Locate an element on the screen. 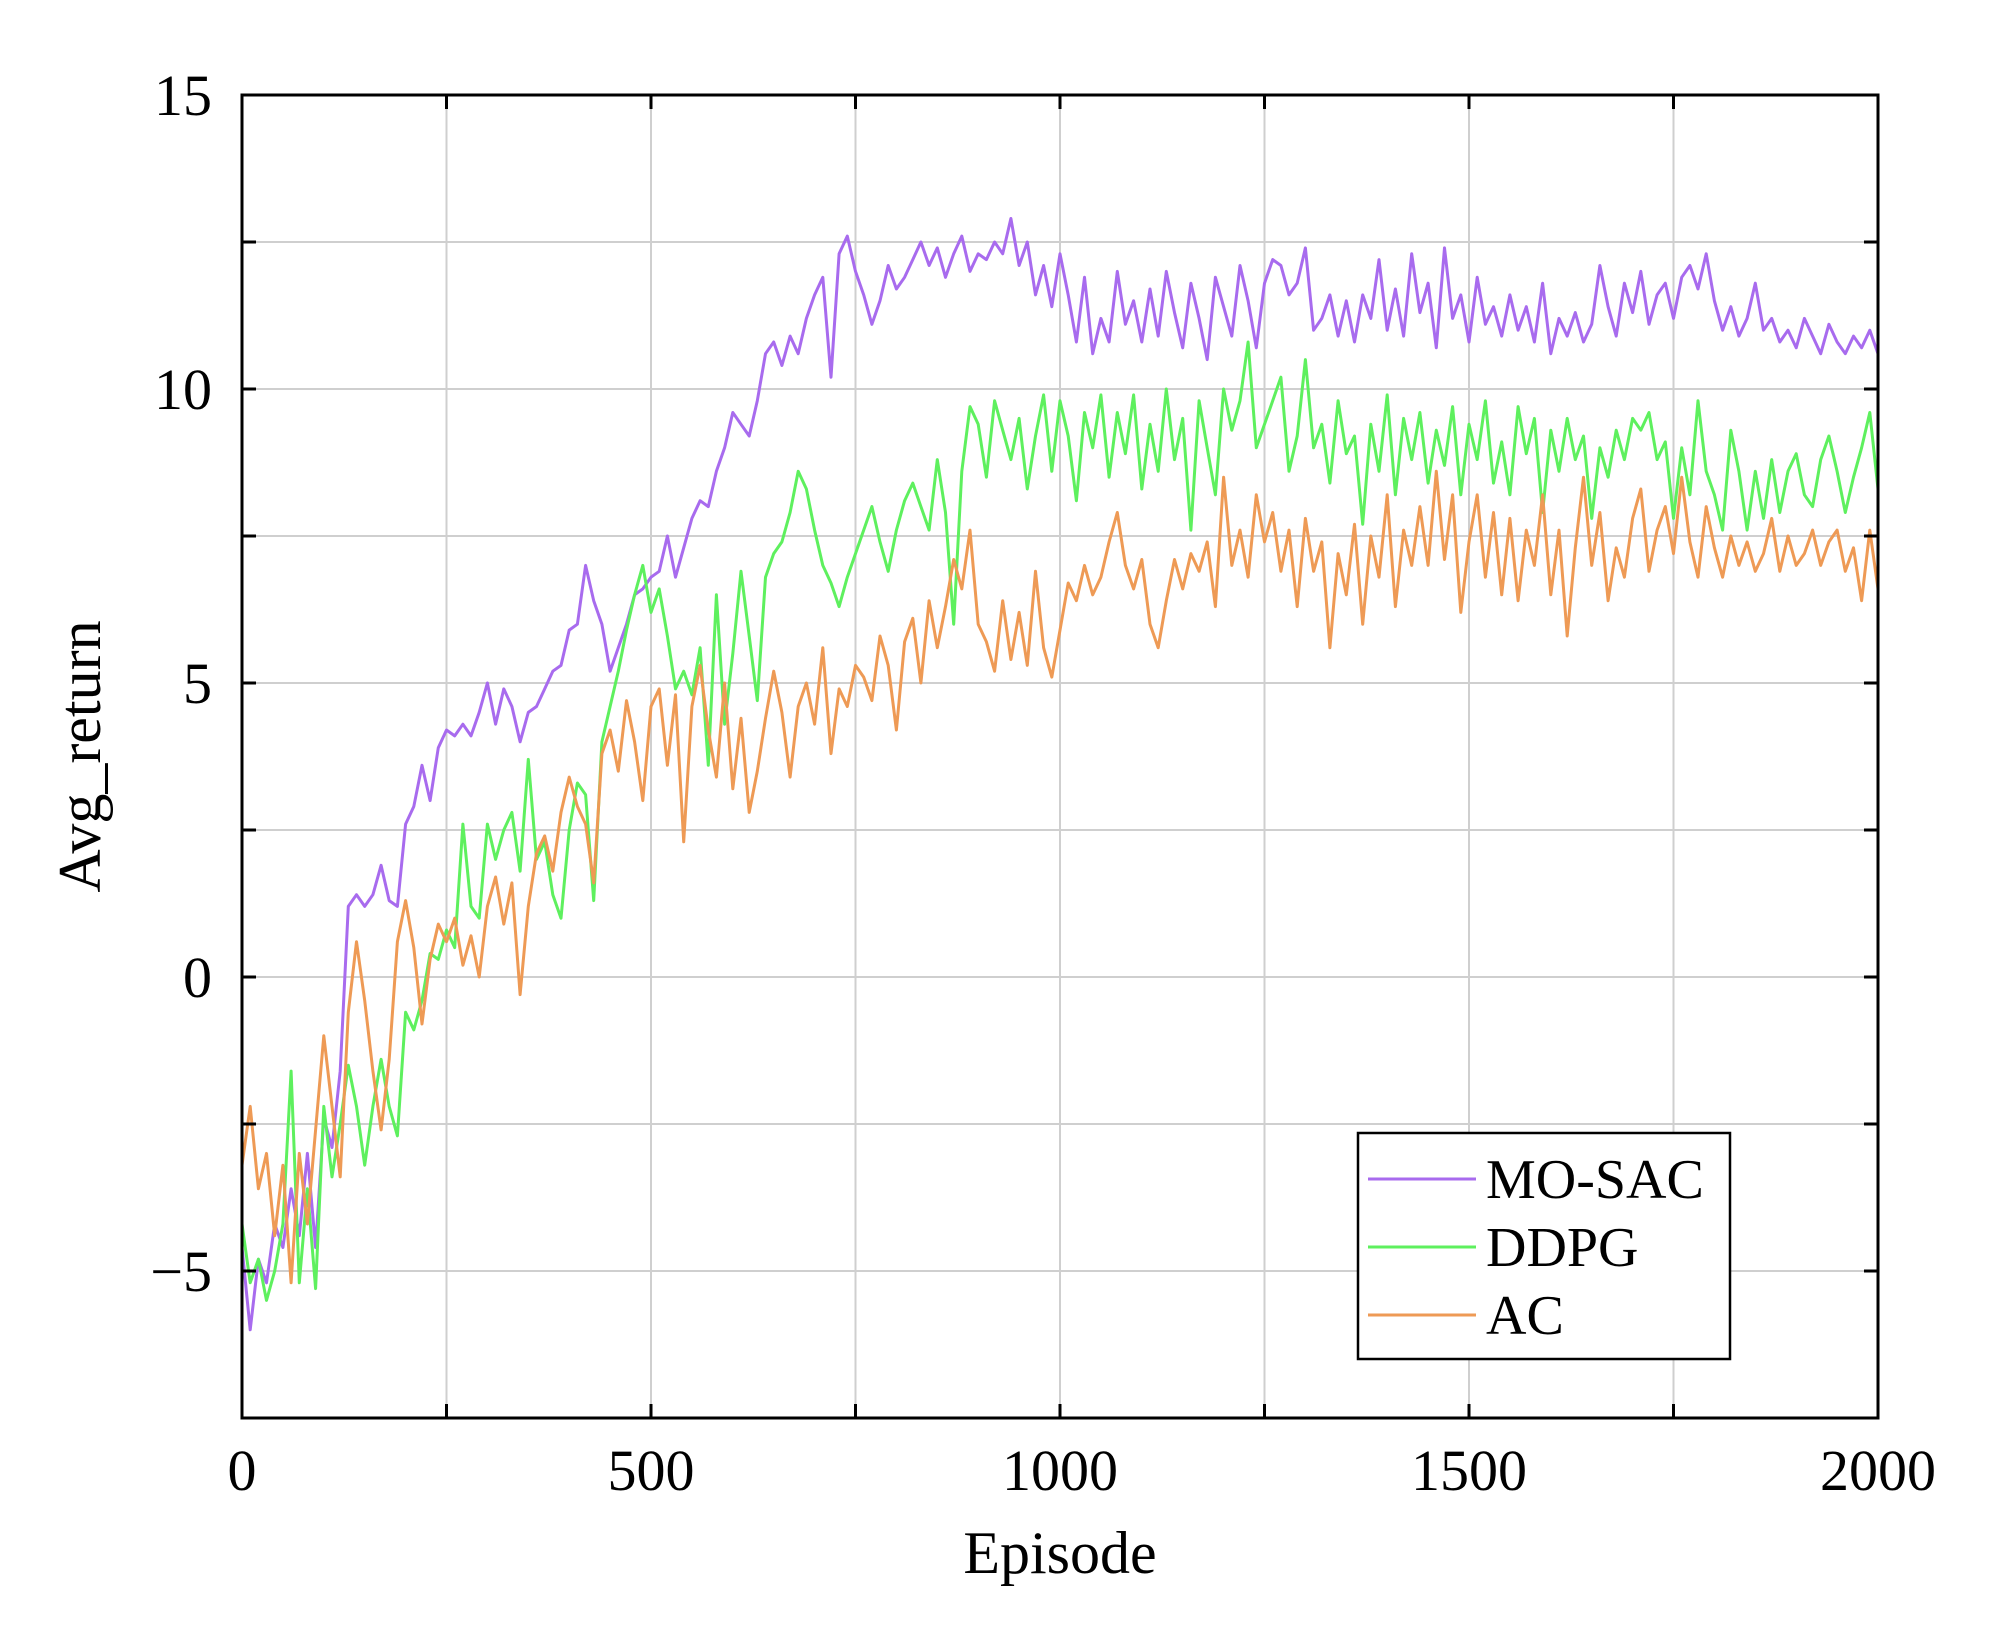 The image size is (2000, 1625). legend-label: MO-SAC is located at coordinates (1595, 1180).